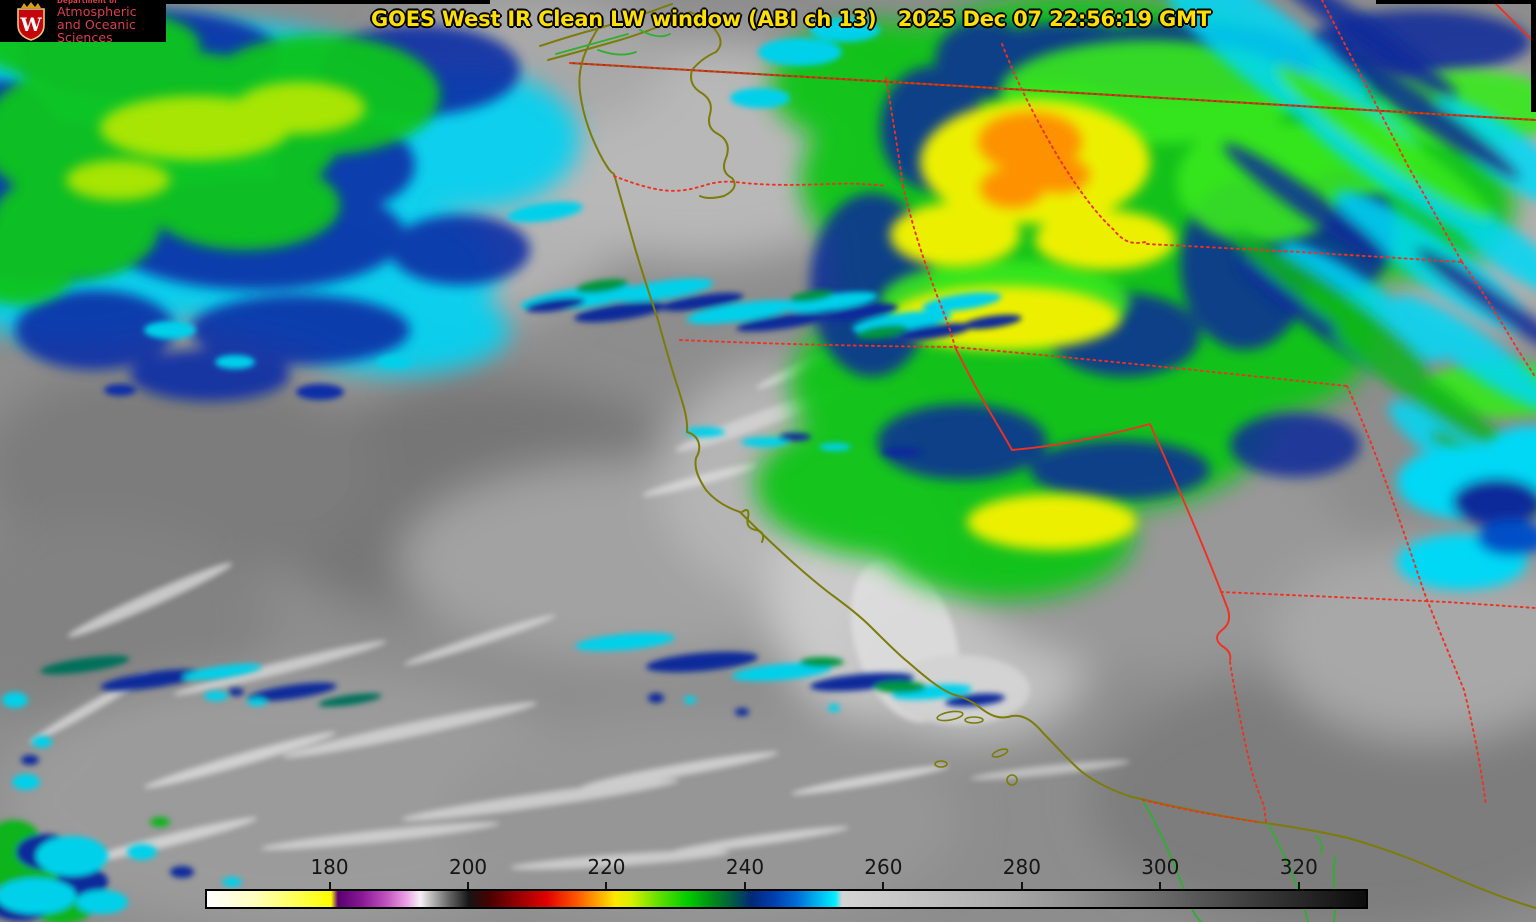  I want to click on temperature-colorbar: 180 200 220 240 260 280 300 320, so click(786, 883).